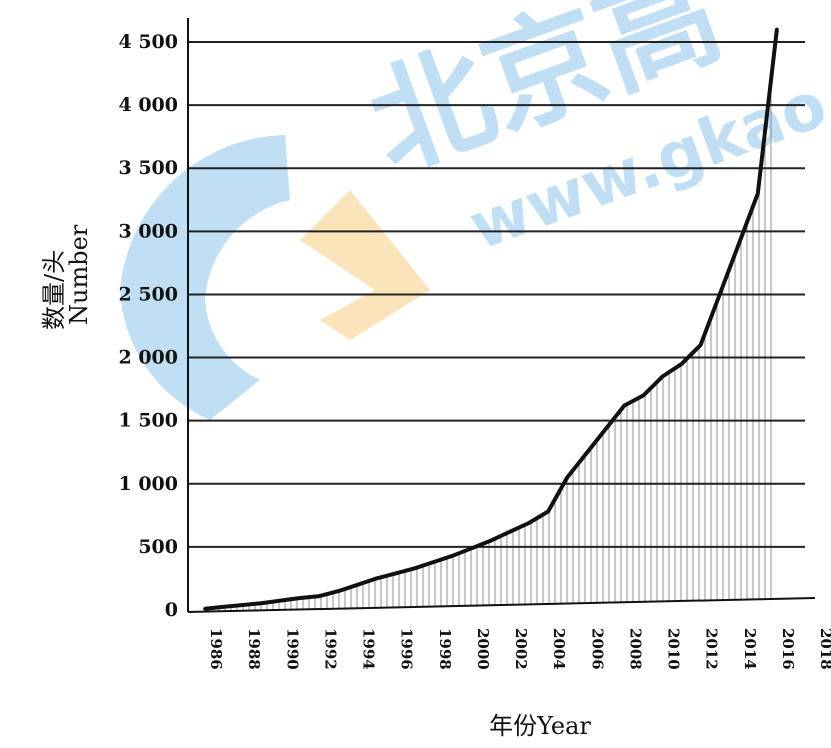 Image resolution: width=831 pixels, height=748 pixels. What do you see at coordinates (597, 649) in the screenshot?
I see `x-tick-label: 2006` at bounding box center [597, 649].